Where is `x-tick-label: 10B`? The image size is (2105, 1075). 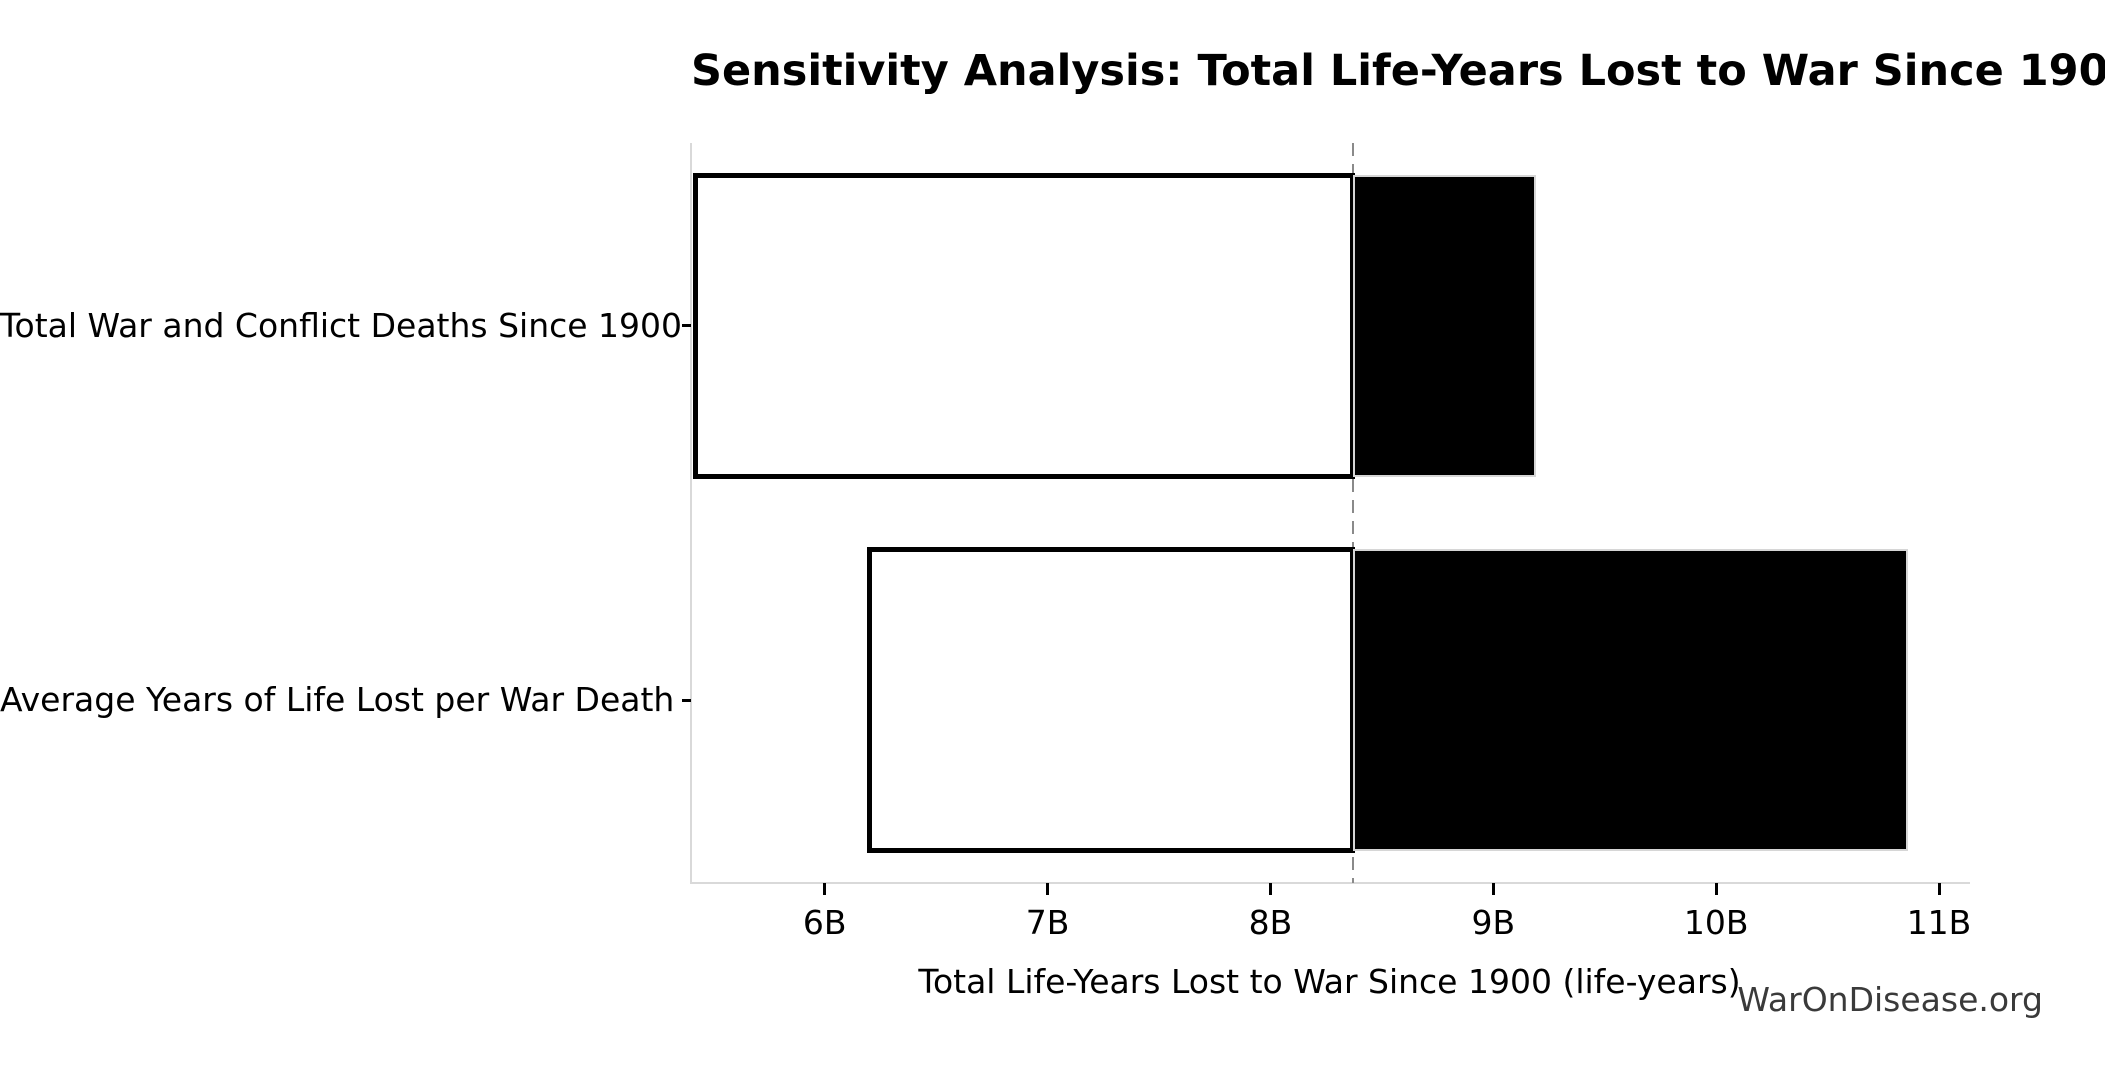 x-tick-label: 10B is located at coordinates (1716, 922).